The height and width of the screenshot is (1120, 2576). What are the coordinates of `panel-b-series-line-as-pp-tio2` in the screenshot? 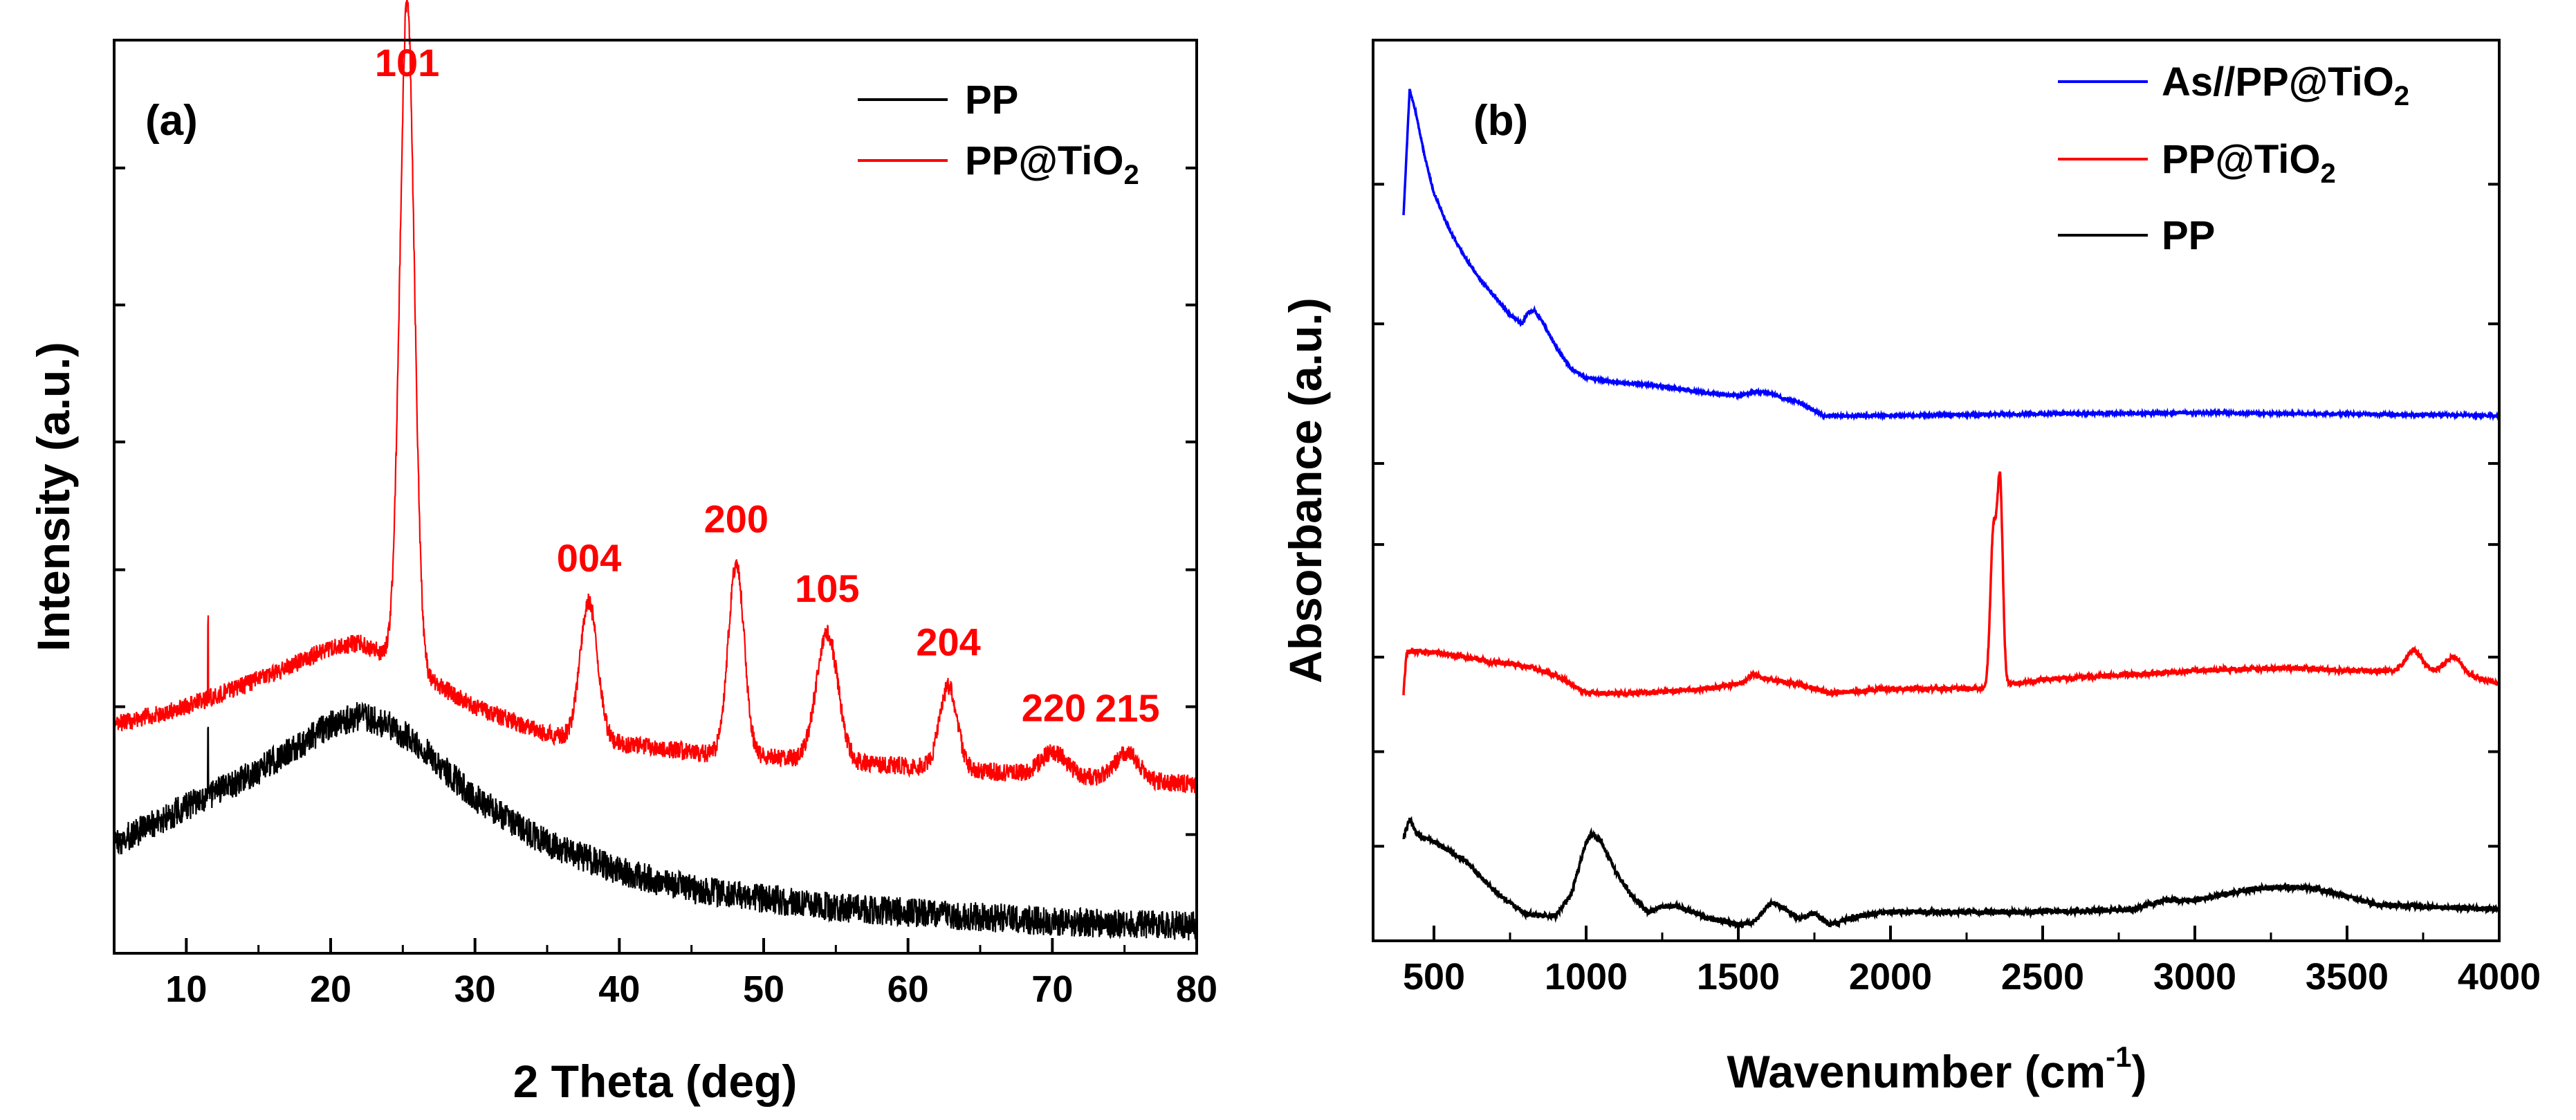 It's located at (1951, 256).